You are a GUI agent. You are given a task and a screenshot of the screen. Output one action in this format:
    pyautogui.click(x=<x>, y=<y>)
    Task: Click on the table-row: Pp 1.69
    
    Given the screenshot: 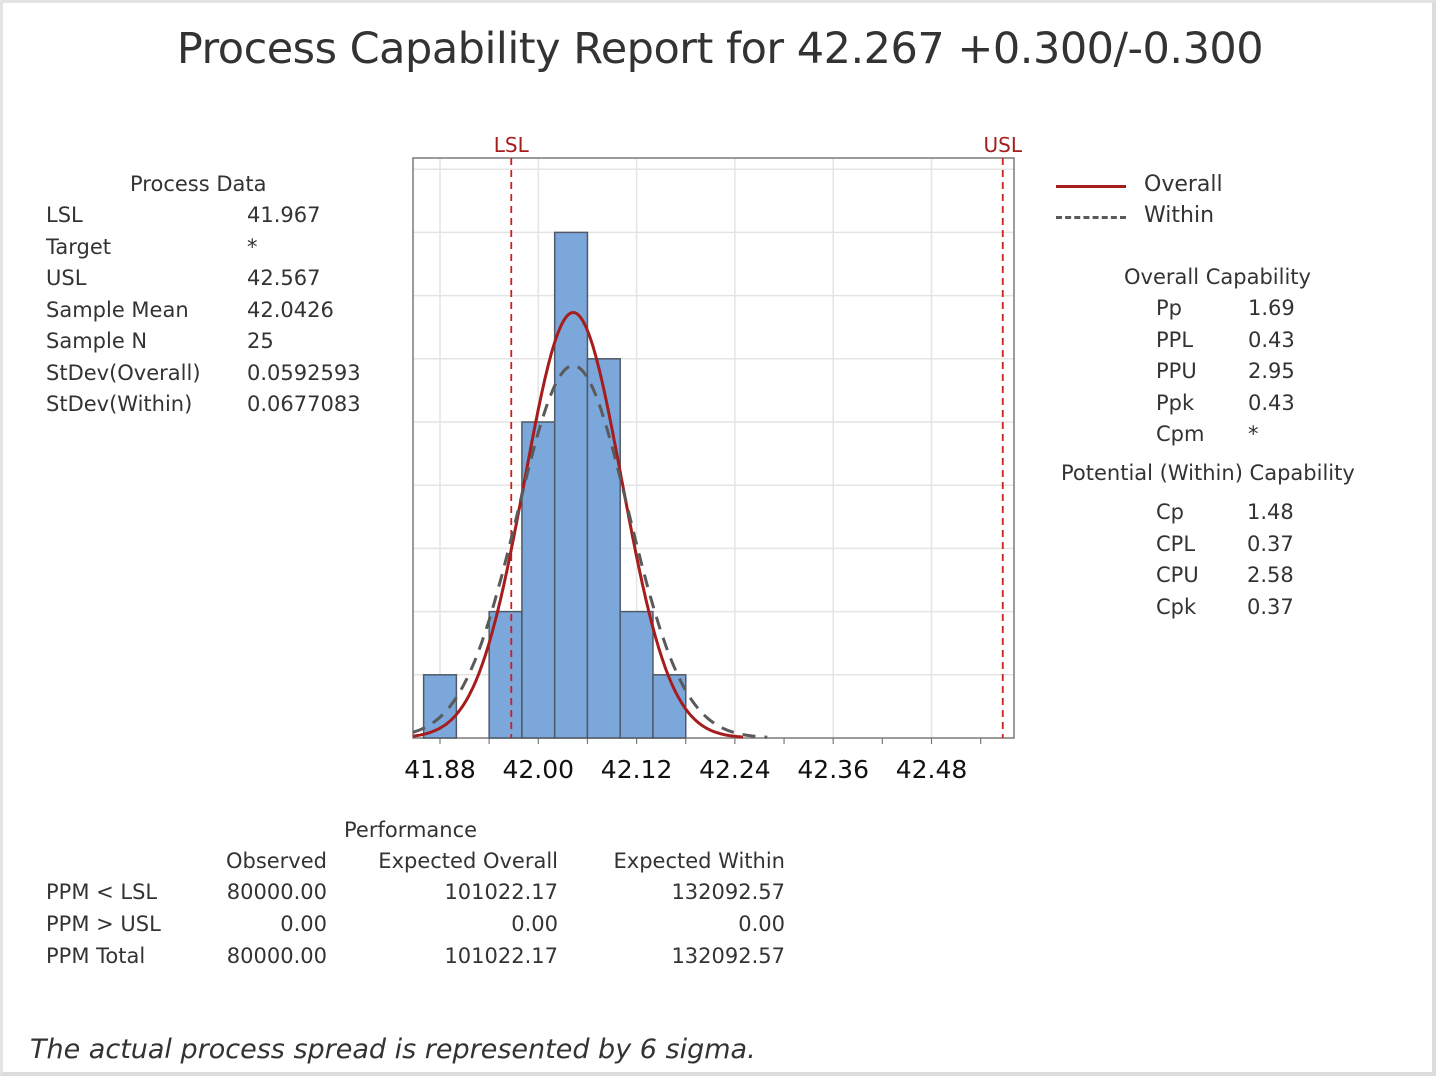 What is the action you would take?
    pyautogui.click(x=1274, y=311)
    